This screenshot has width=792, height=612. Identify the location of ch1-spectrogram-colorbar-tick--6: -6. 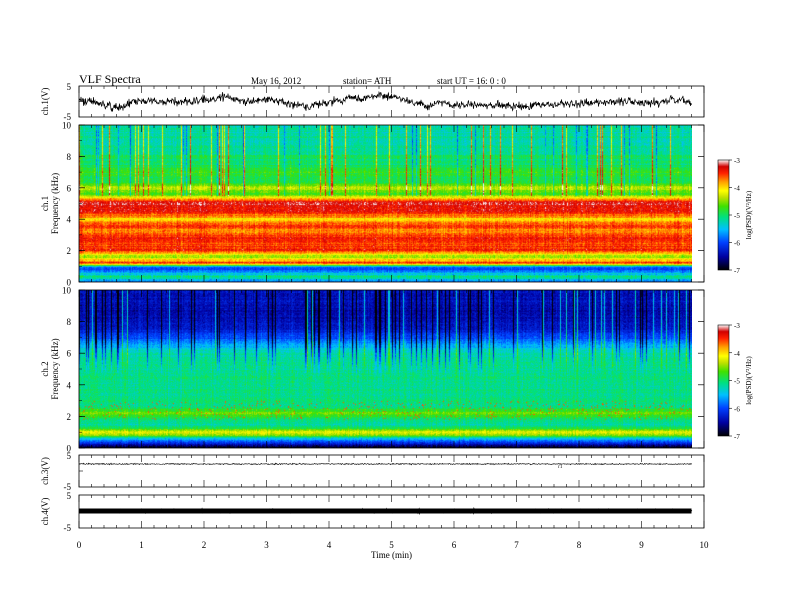
(737, 244).